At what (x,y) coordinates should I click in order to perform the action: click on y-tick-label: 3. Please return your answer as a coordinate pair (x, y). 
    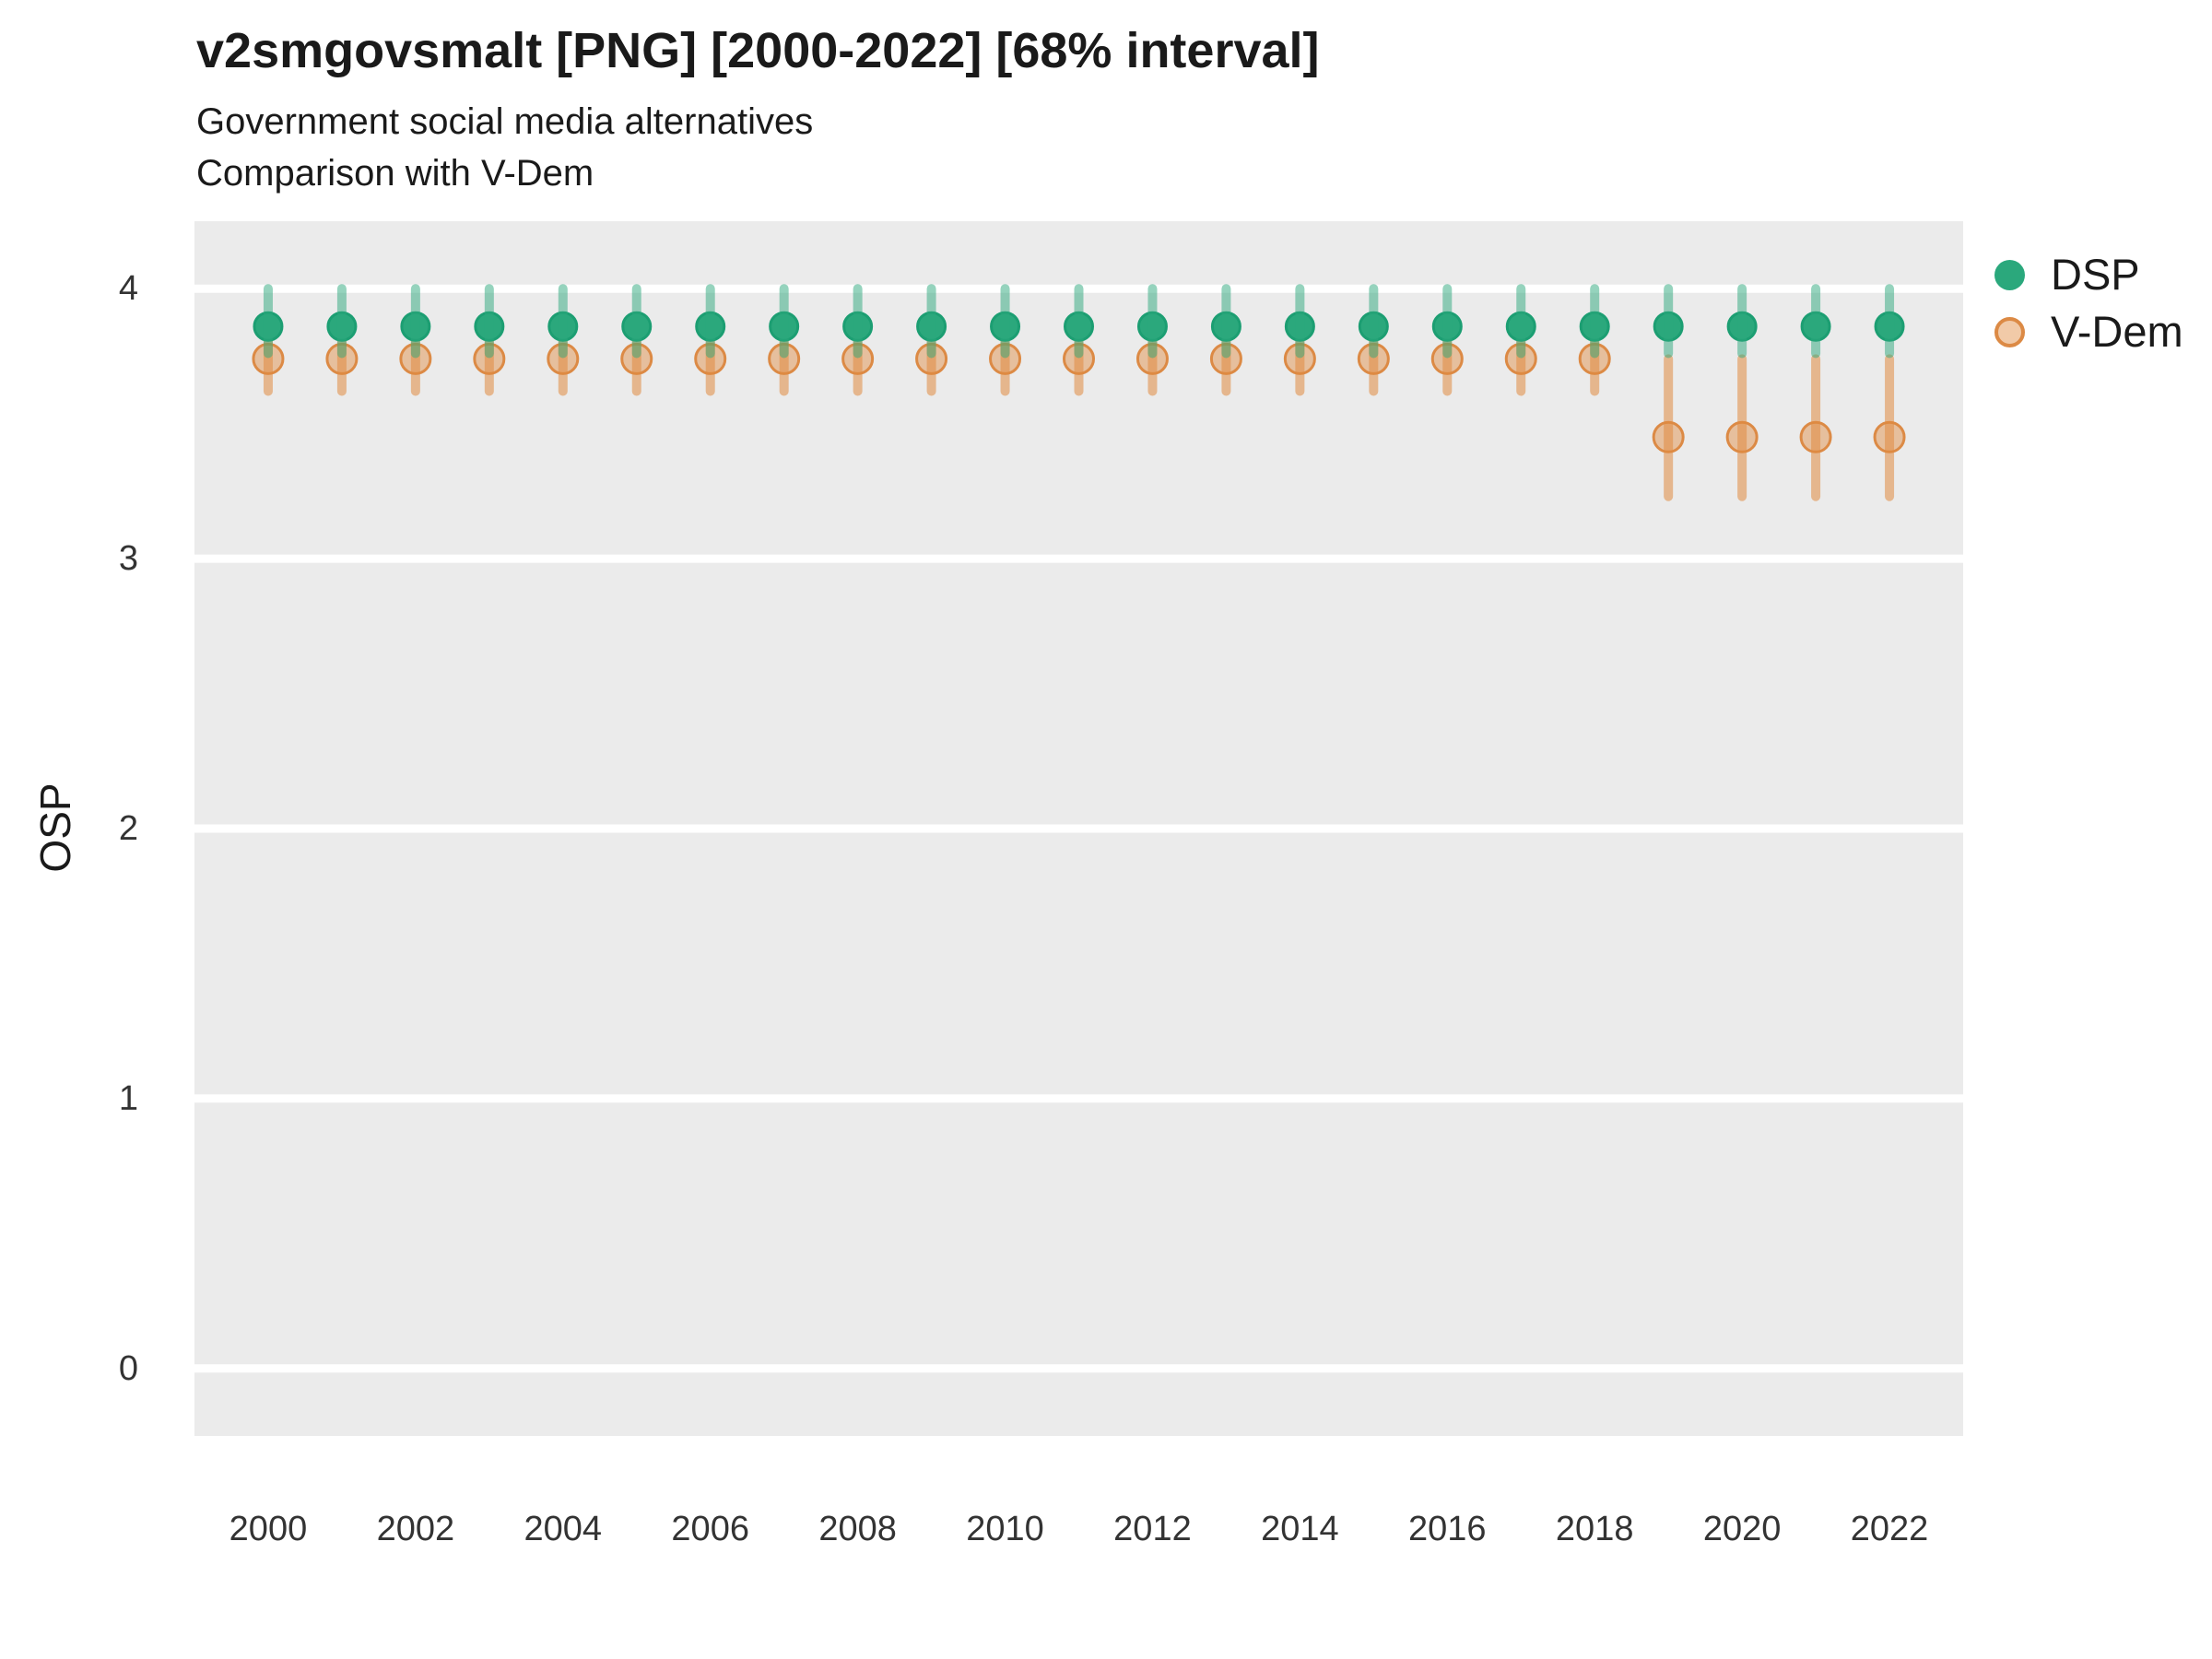
    Looking at the image, I should click on (128, 558).